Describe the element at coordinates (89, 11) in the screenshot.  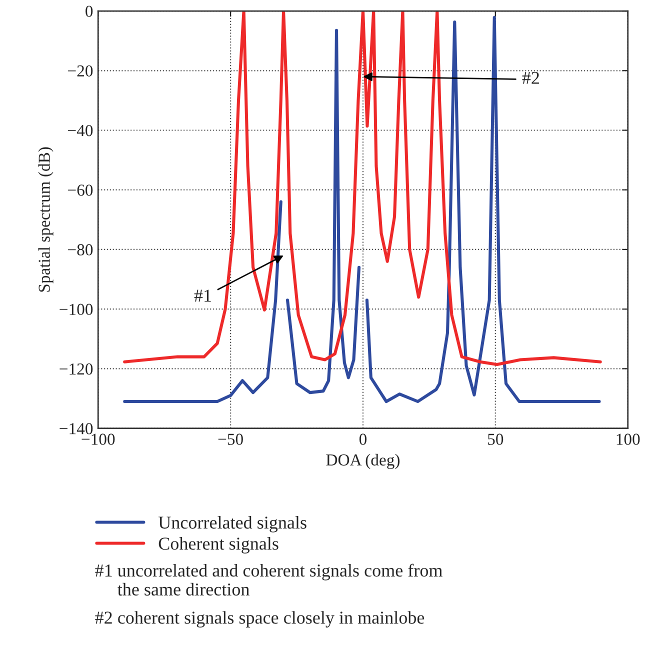
I see `y-tick-label: 0` at that location.